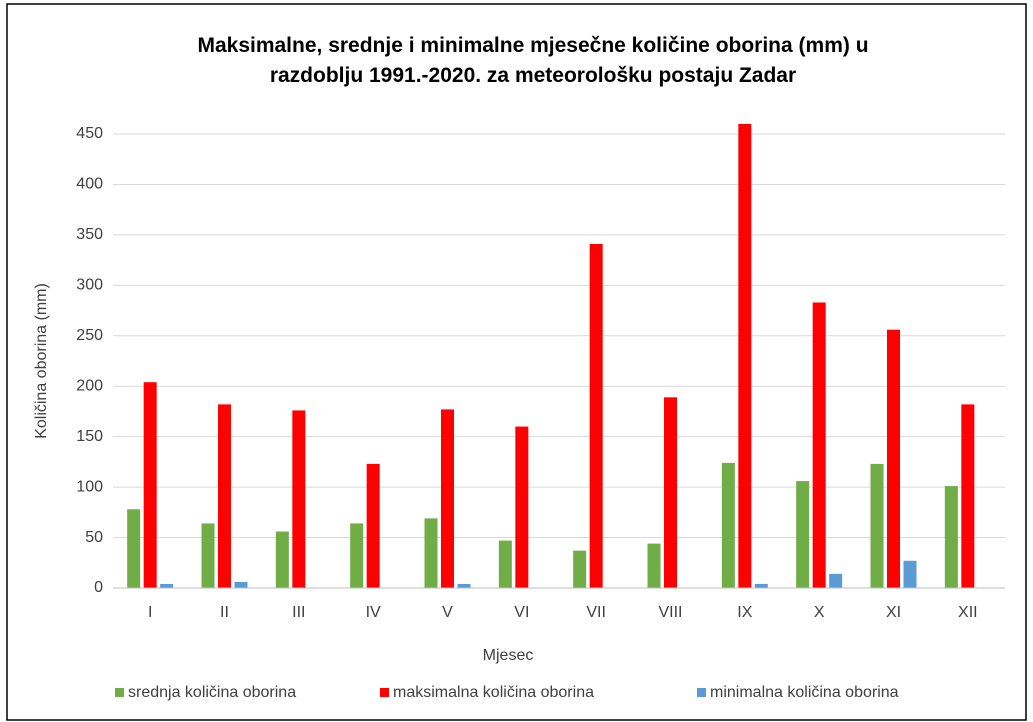  What do you see at coordinates (521, 612) in the screenshot?
I see `x-tick-label: VI` at bounding box center [521, 612].